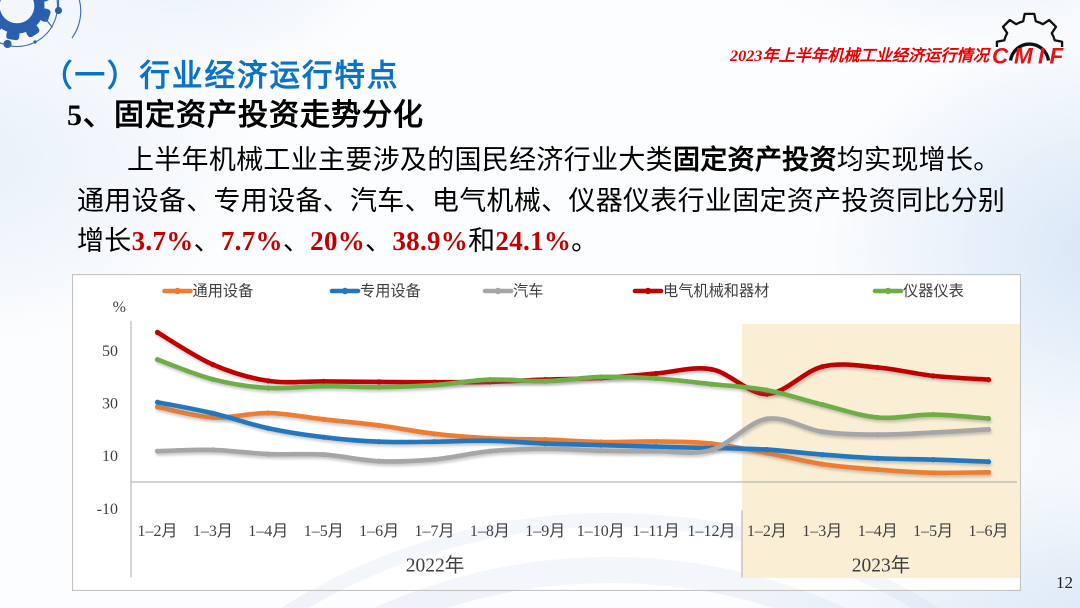 The height and width of the screenshot is (608, 1080). Describe the element at coordinates (716, 291) in the screenshot. I see `svg-text: 电气机械和器材` at that location.